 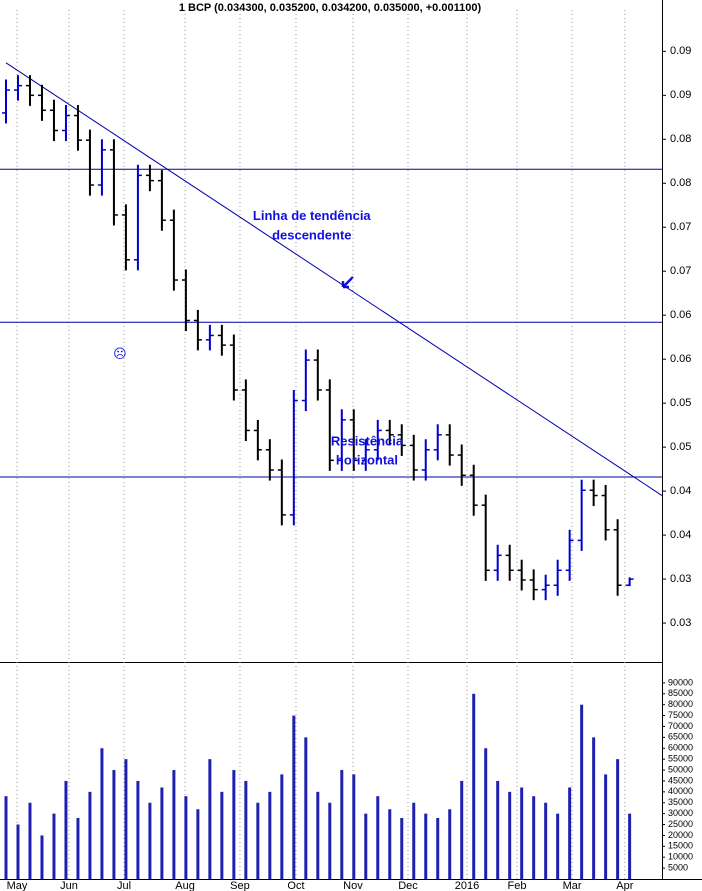 What do you see at coordinates (517, 885) in the screenshot?
I see `x-tick-label: Feb` at bounding box center [517, 885].